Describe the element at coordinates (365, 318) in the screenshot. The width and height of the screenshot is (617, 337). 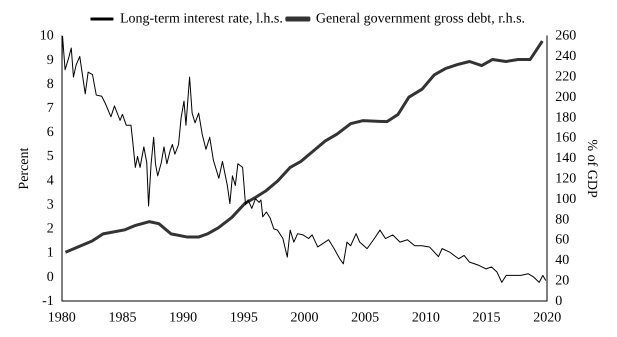
I see `x-tick-label: 2005` at that location.